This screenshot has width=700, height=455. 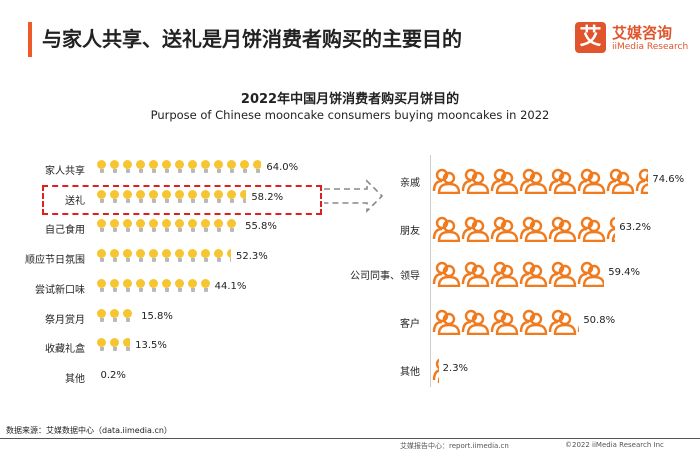 I want to click on chart-title: 2022年中国月饼消费者购买月饼目的, so click(x=350, y=99).